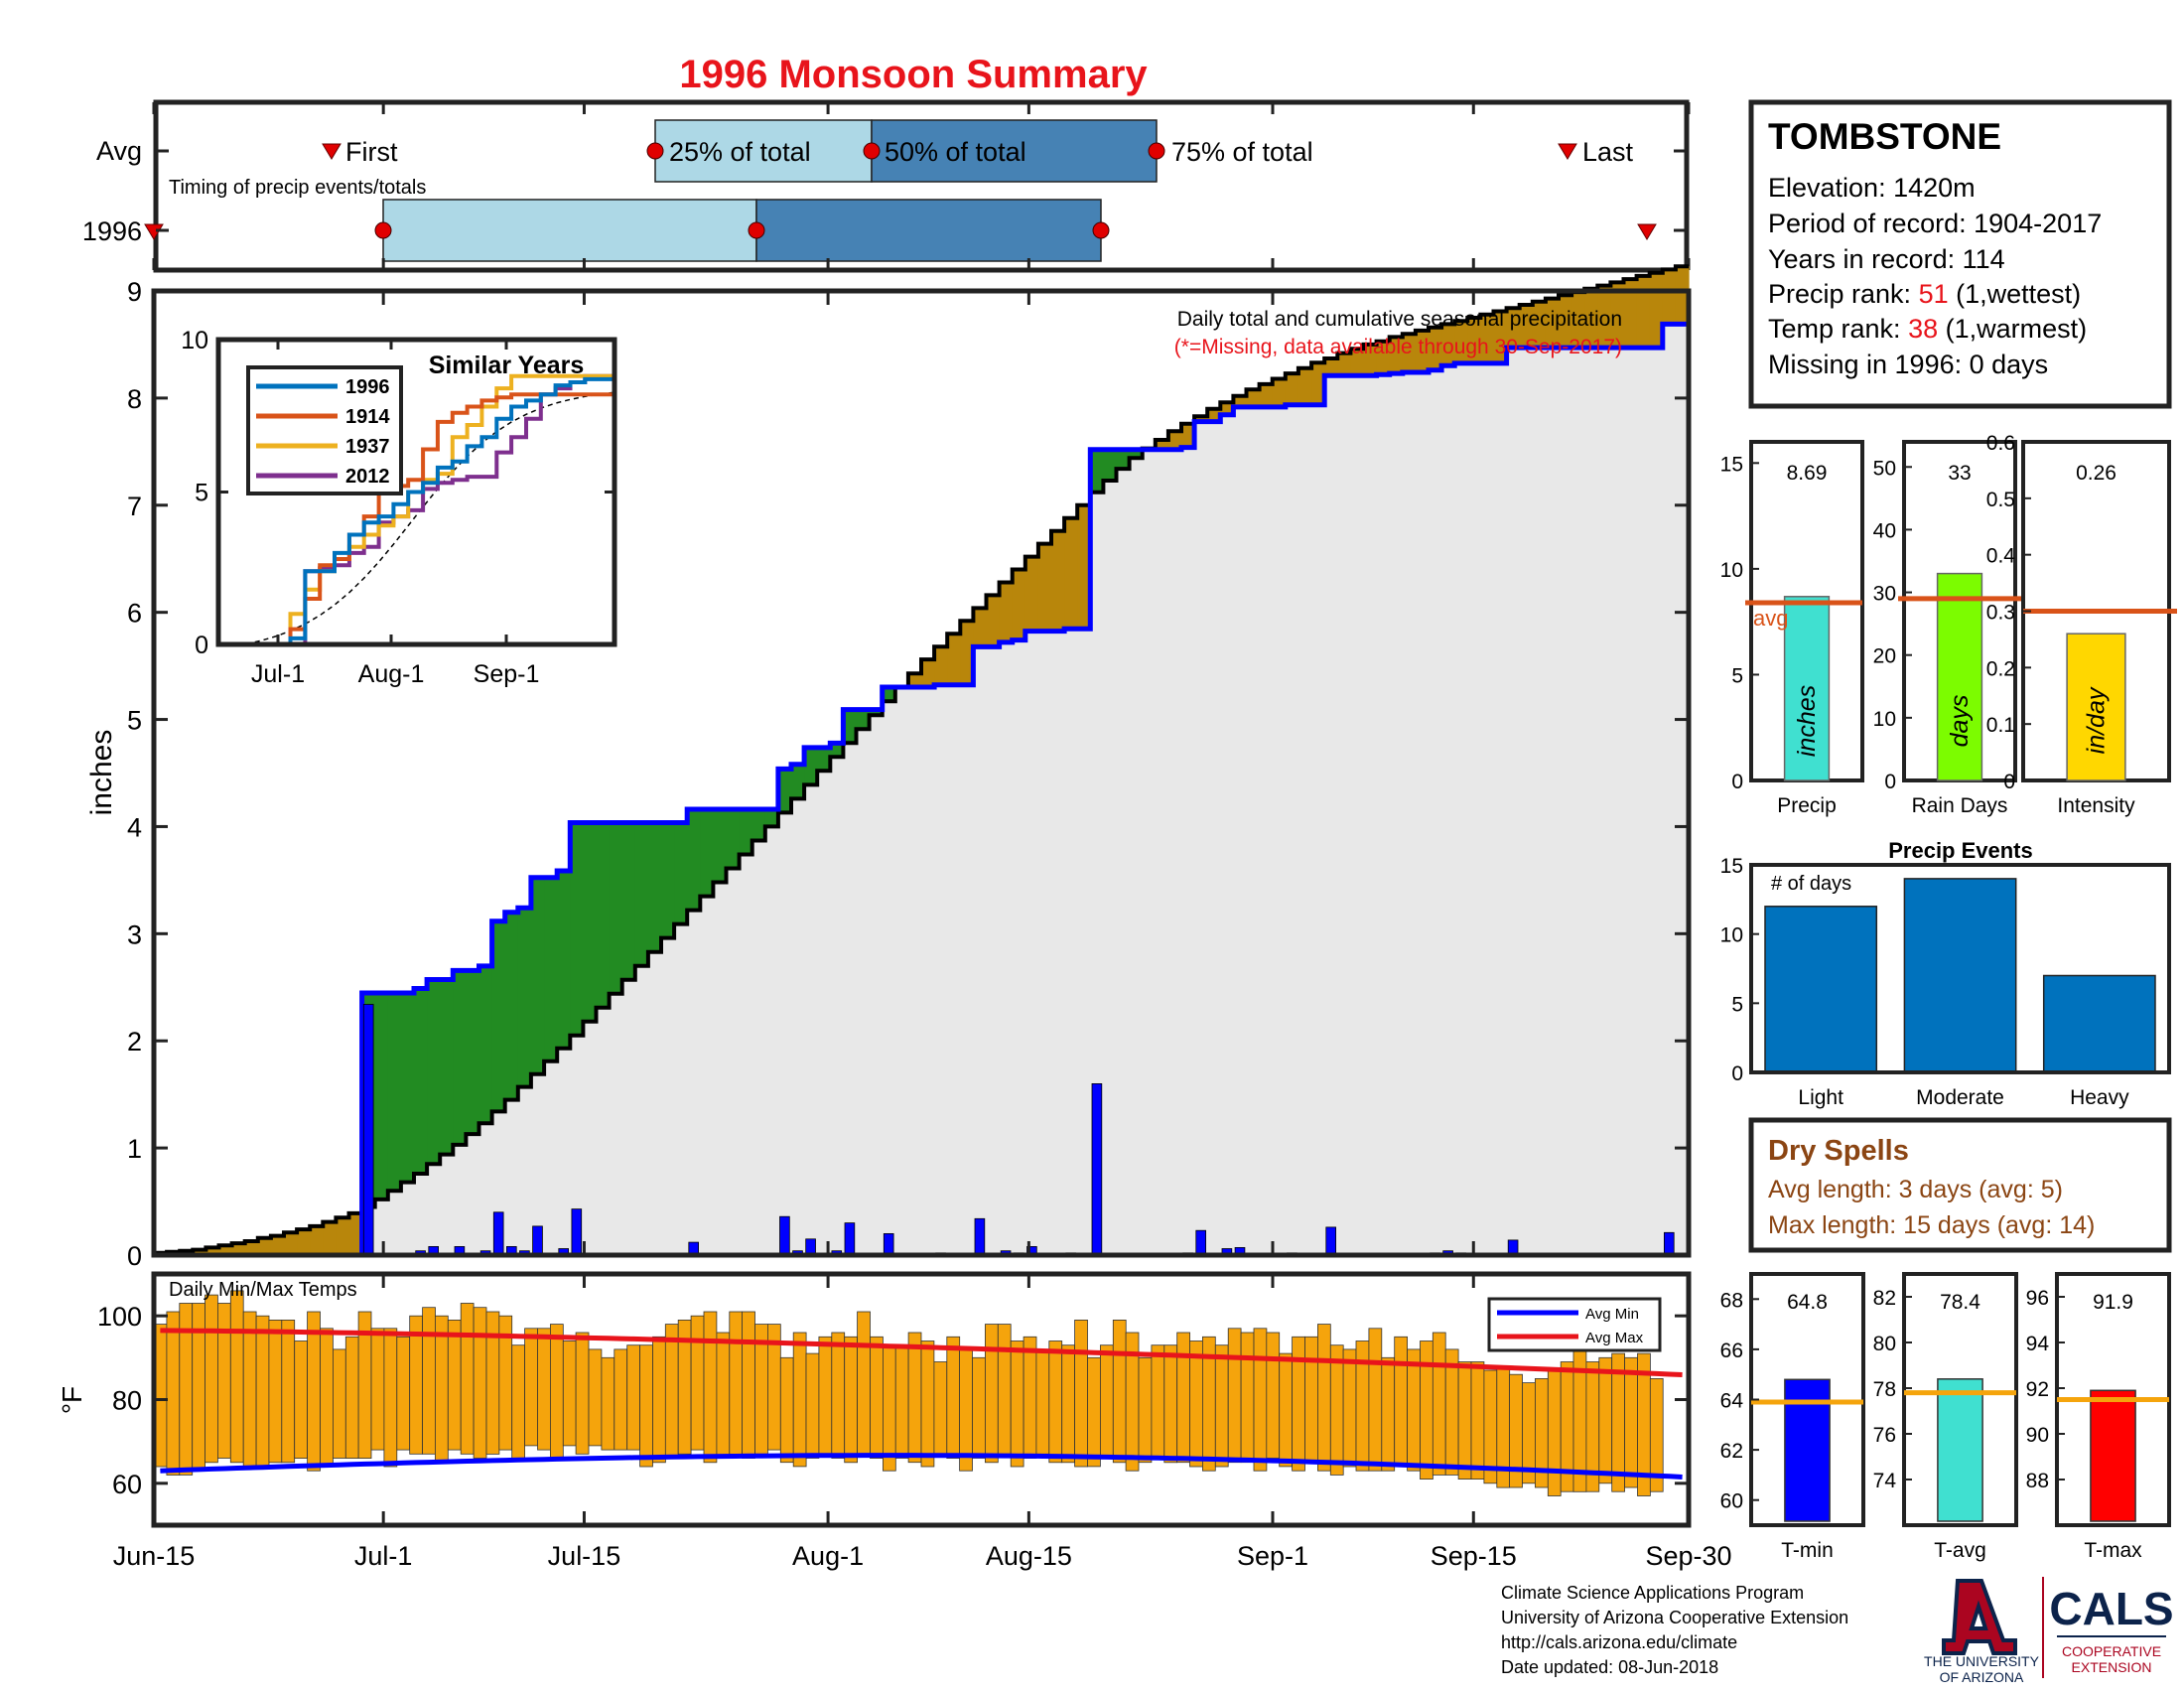 Image resolution: width=2184 pixels, height=1693 pixels. I want to click on ua-logo: THE UNIVERSITY OF ARIZONA, so click(1983, 1631).